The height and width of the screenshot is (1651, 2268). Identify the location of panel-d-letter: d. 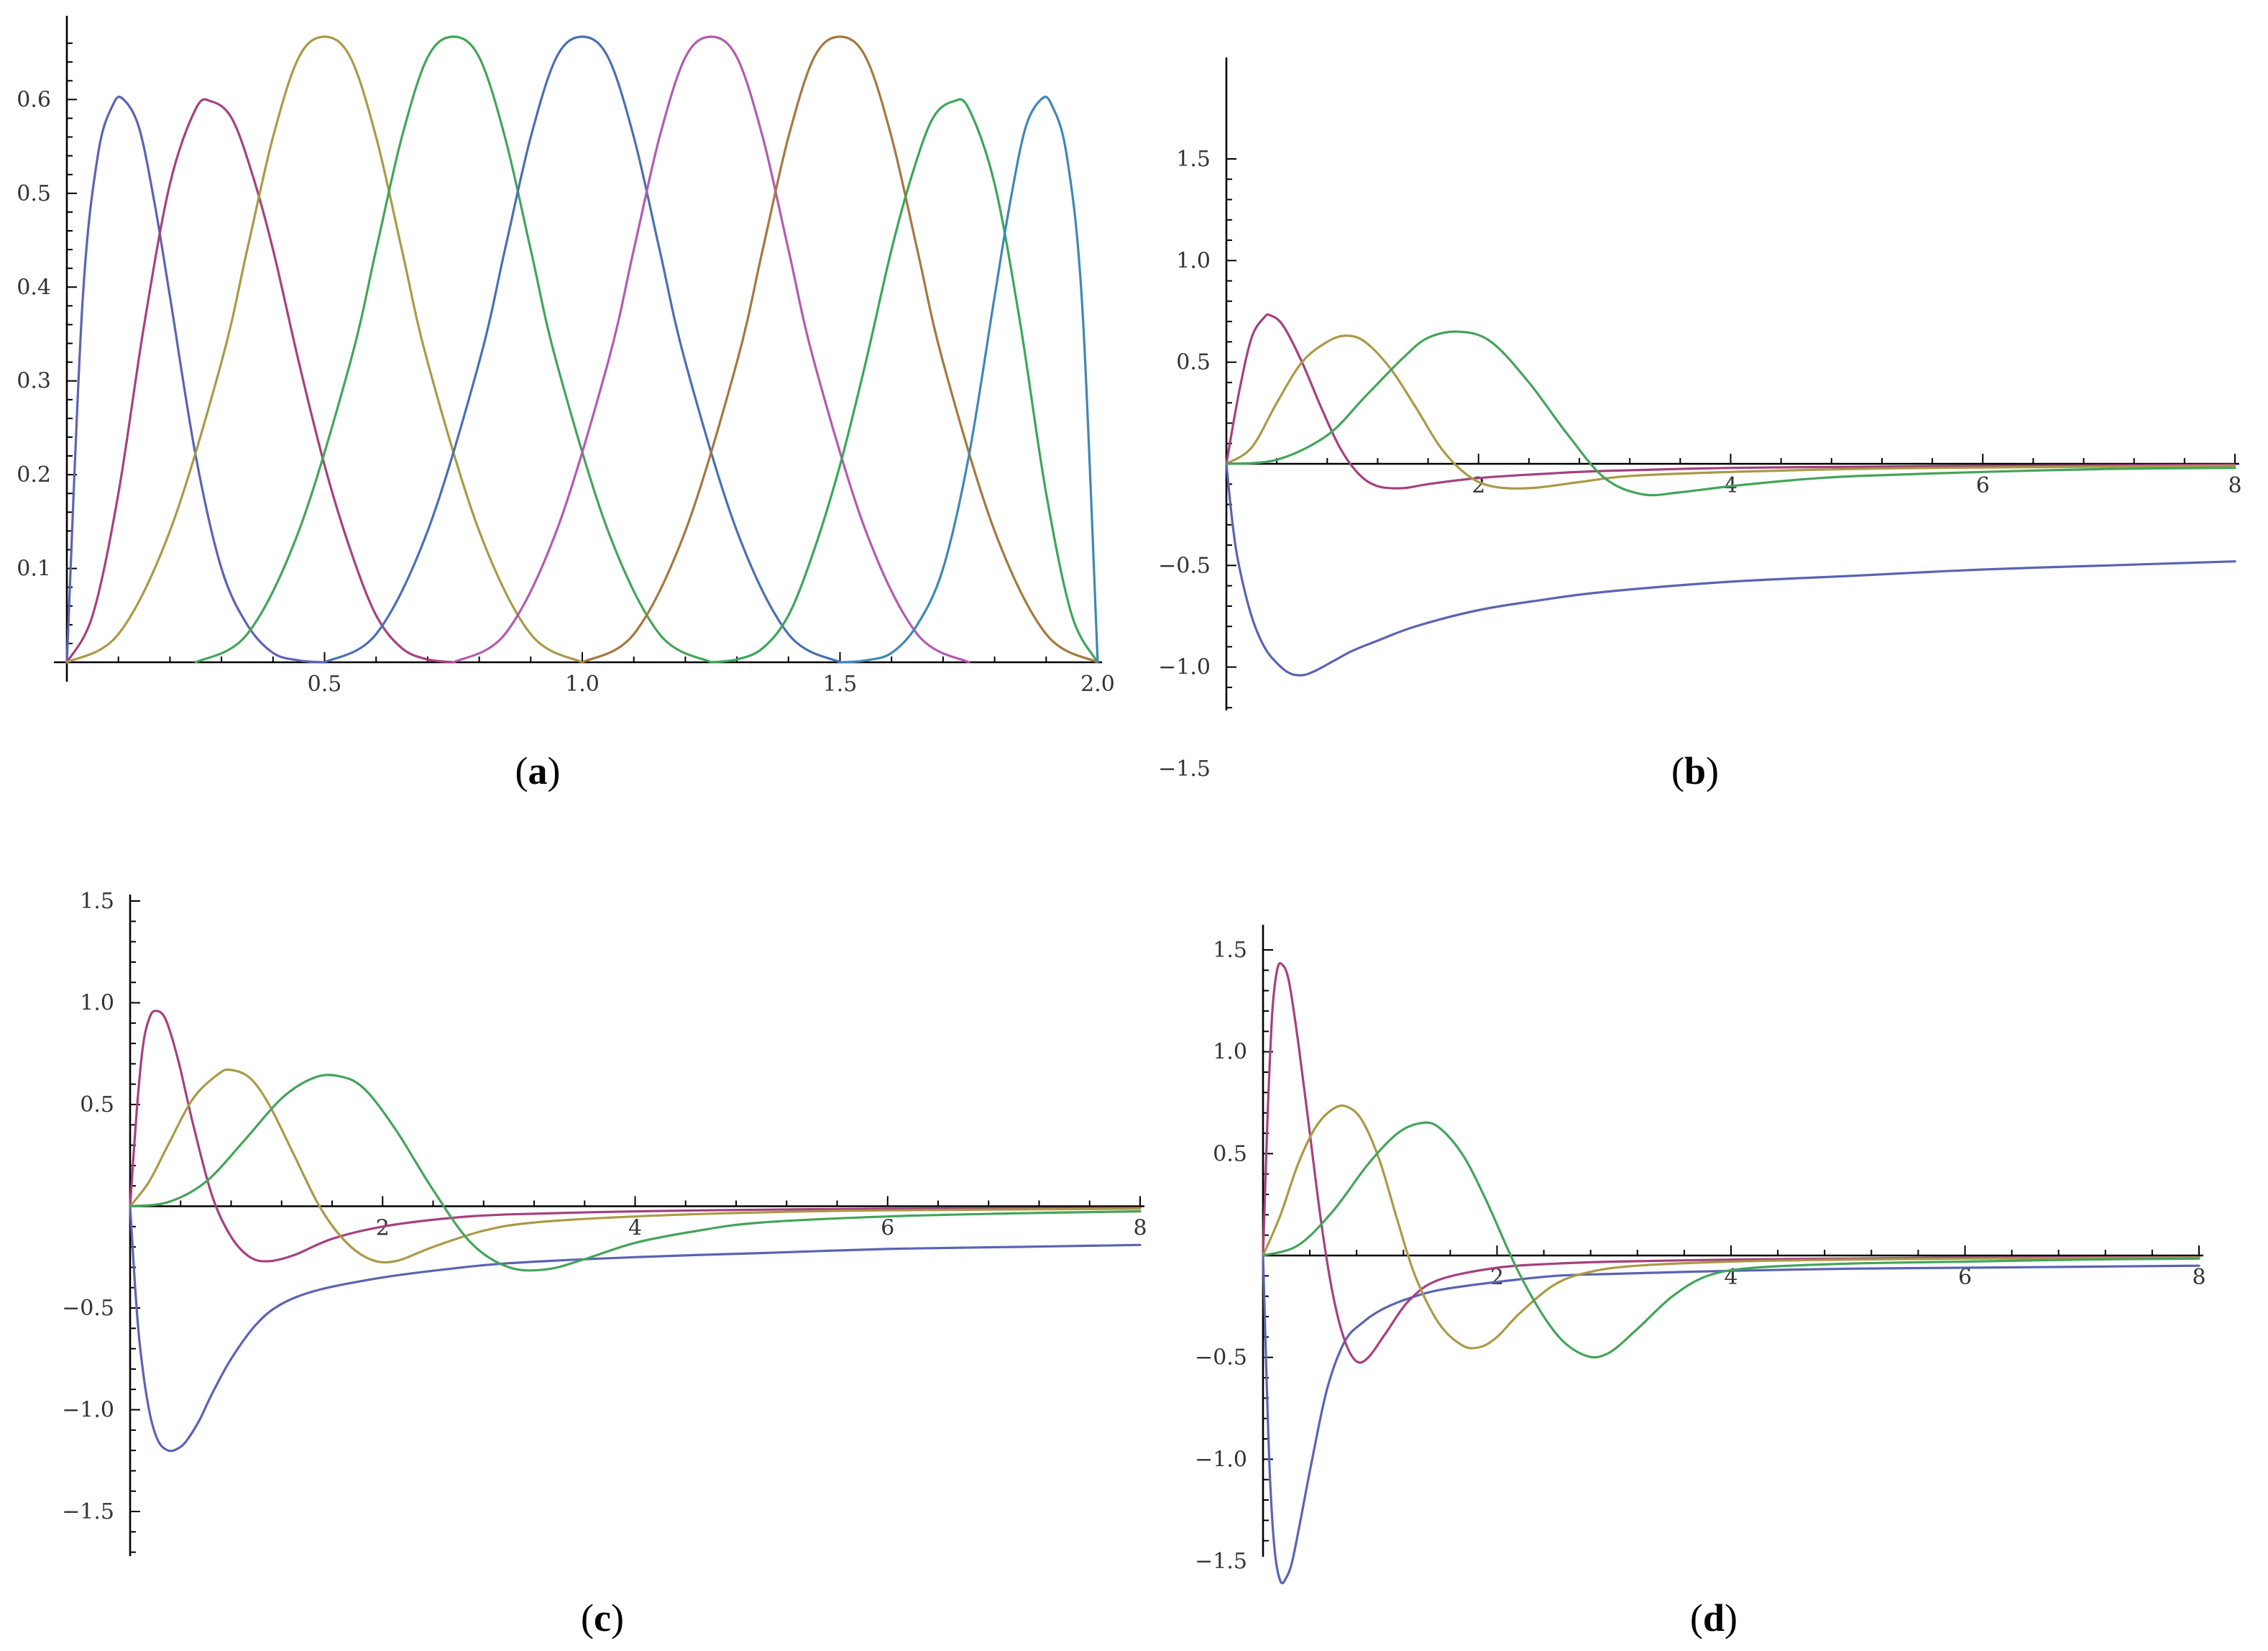
(1714, 1617).